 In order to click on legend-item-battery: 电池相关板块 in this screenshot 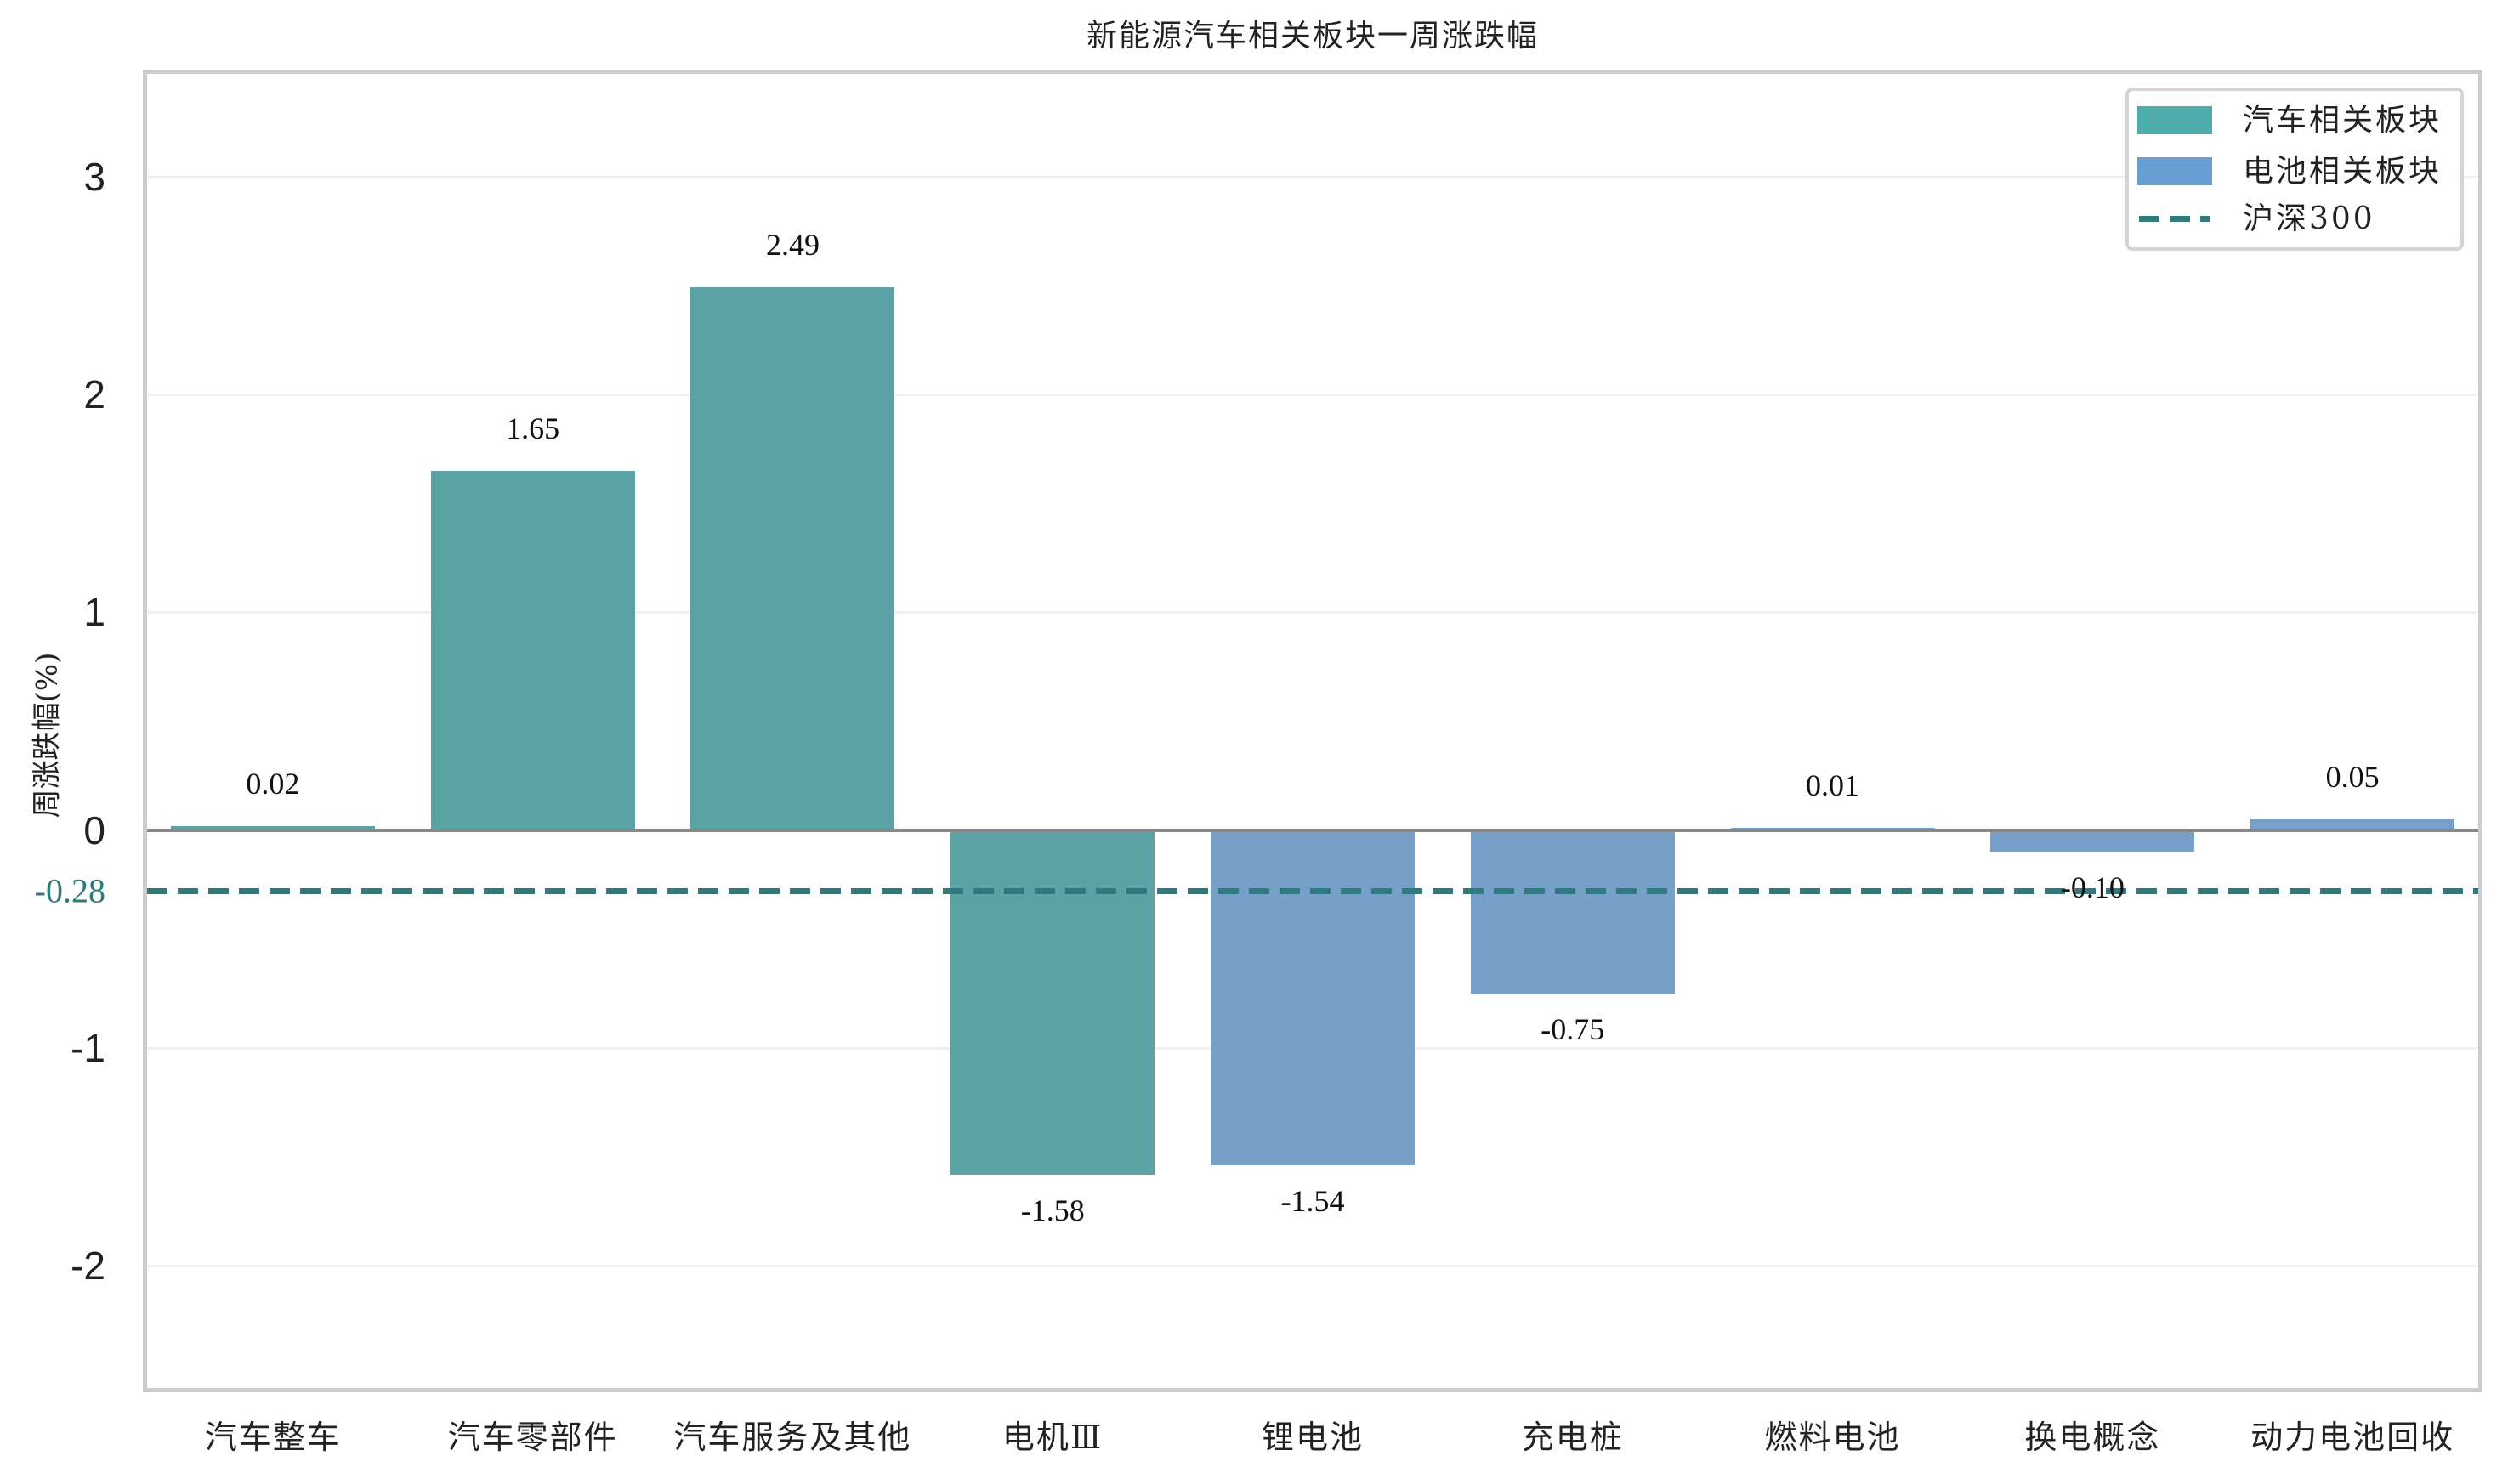, I will do `click(2294, 172)`.